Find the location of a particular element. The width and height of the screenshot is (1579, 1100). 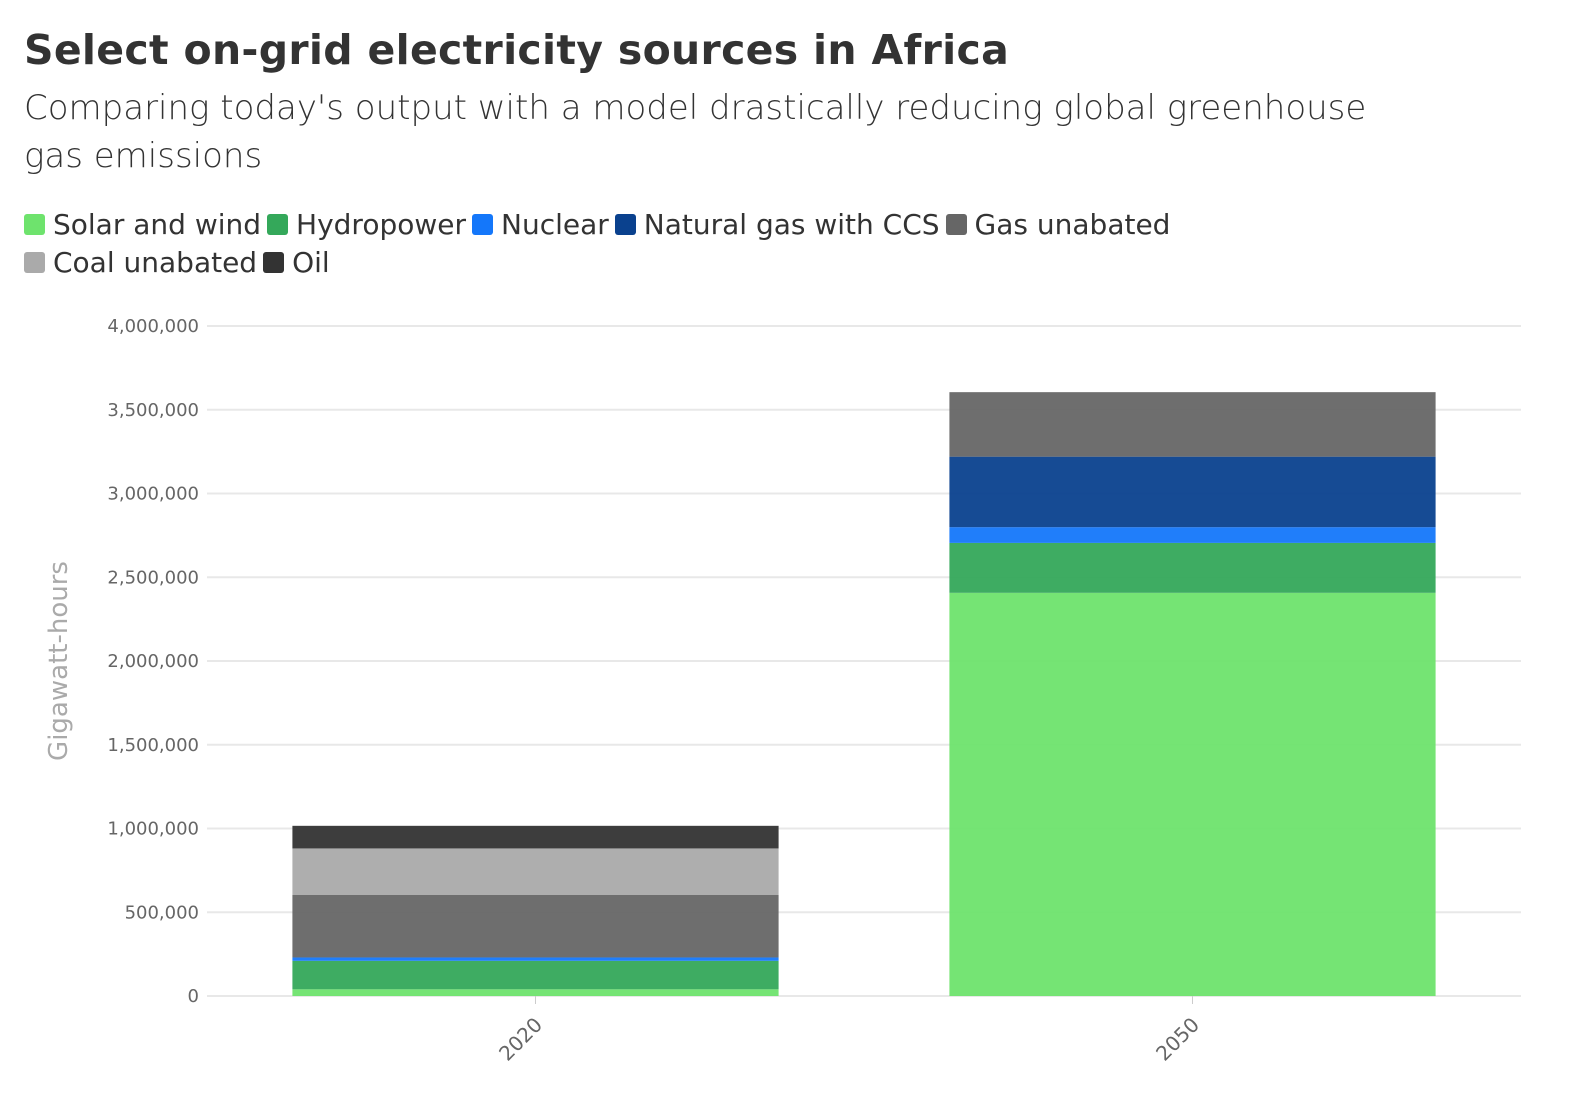

legend-label: Solar and wind is located at coordinates (157, 224).